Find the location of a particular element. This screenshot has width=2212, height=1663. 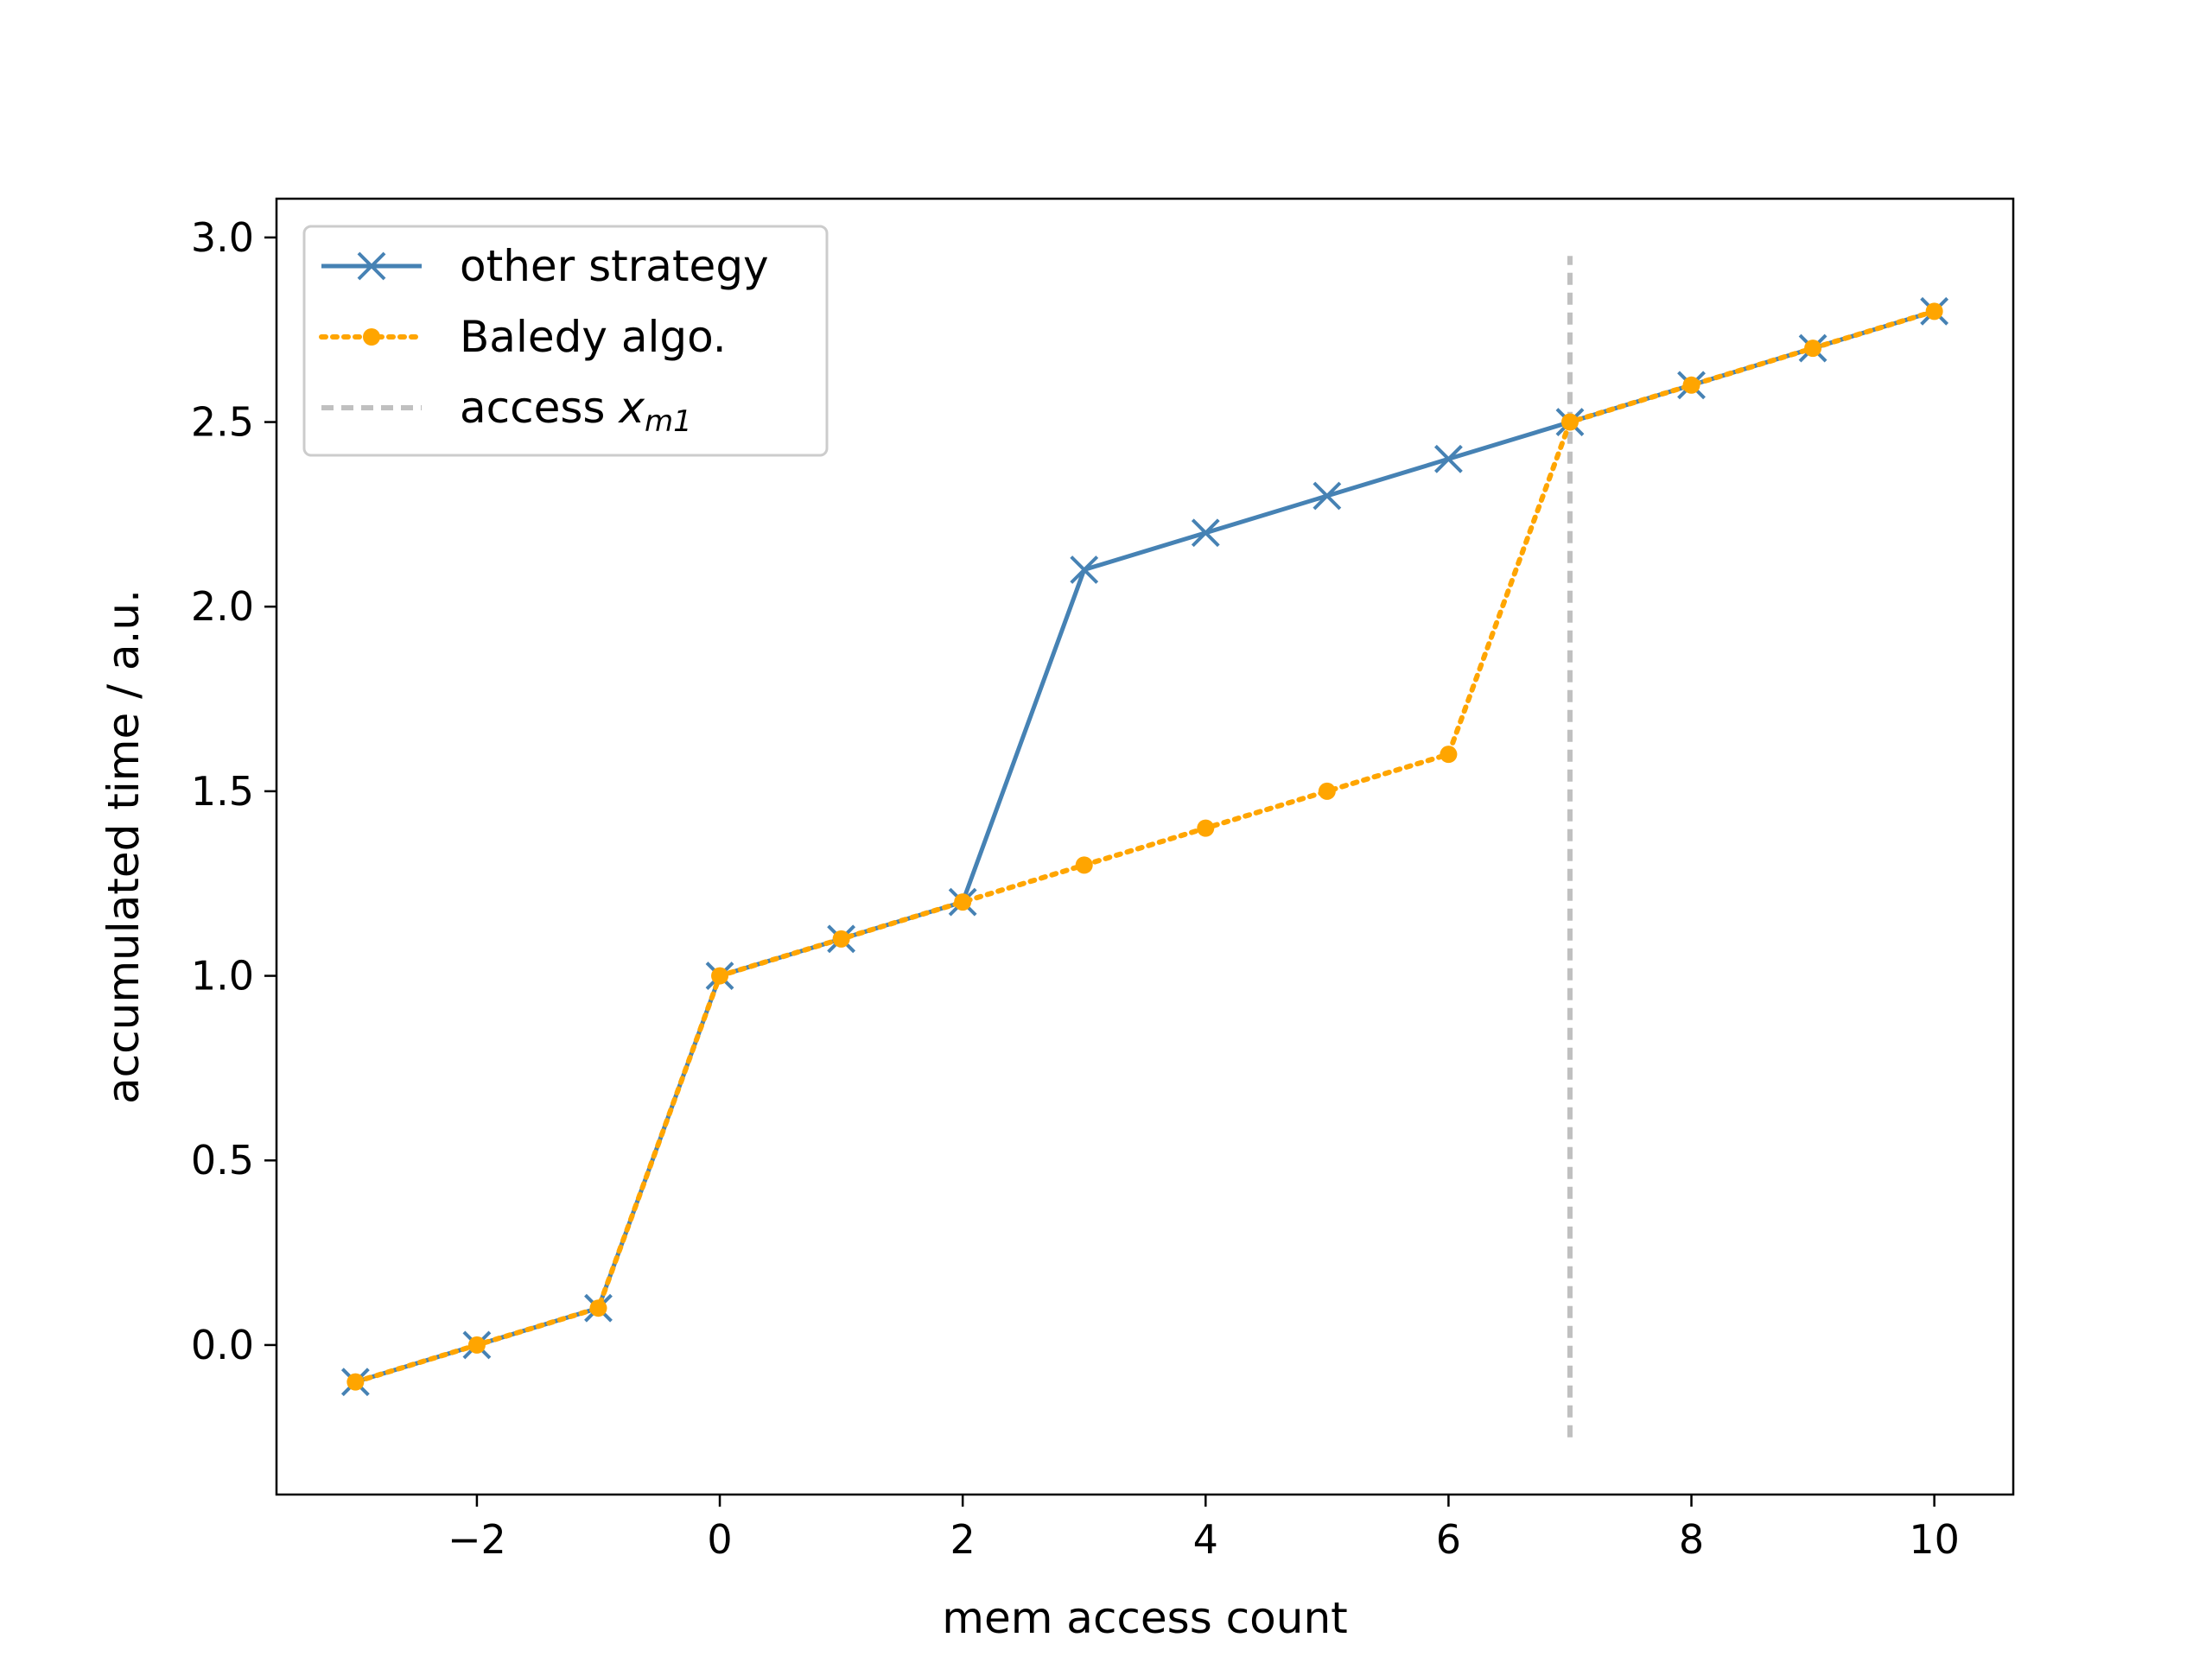

legend-label-subscript: m1 is located at coordinates (668, 422).